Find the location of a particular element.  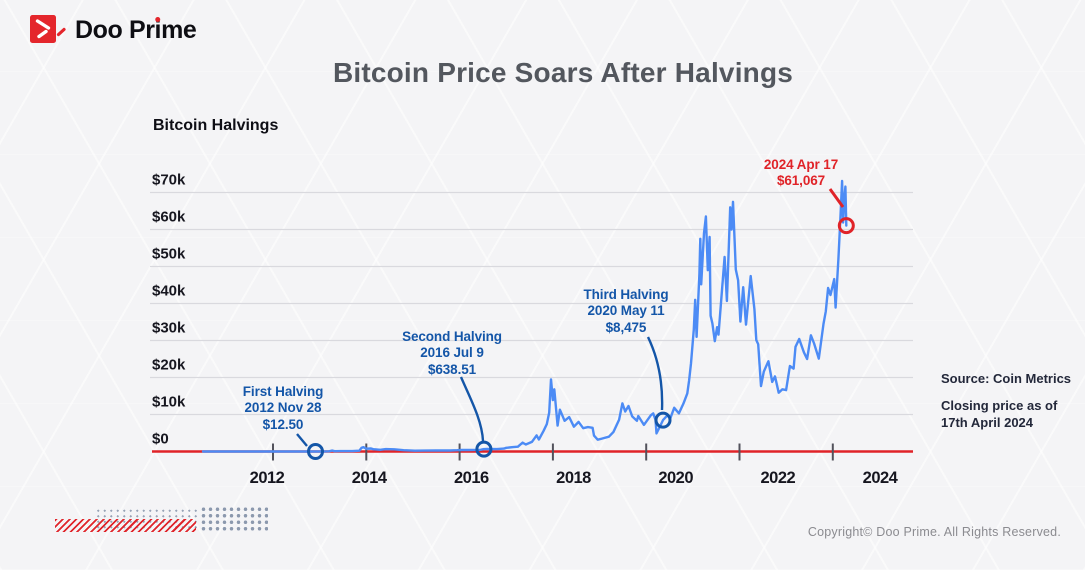

page-title: Bitcoin Price Soars After Halvings is located at coordinates (563, 72).